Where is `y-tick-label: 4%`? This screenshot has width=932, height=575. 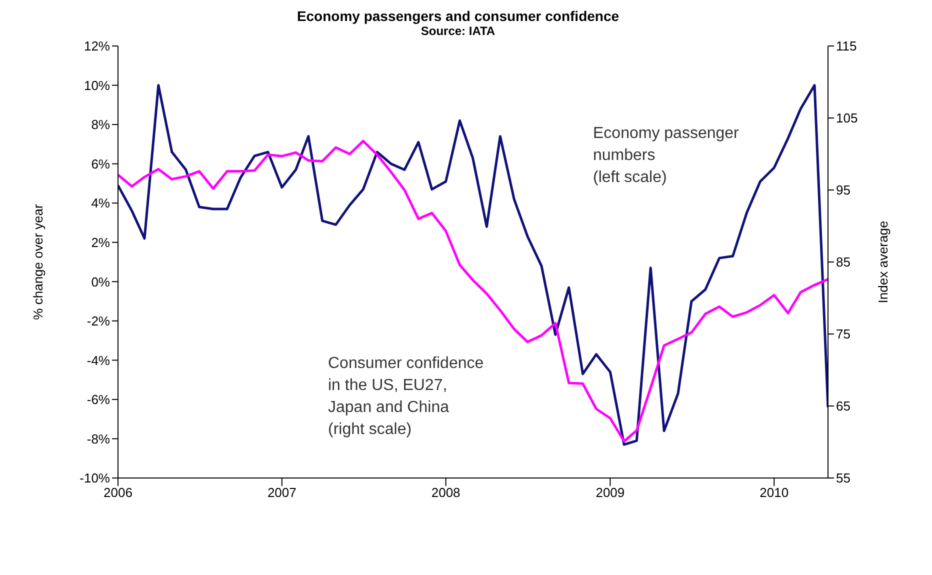 y-tick-label: 4% is located at coordinates (100, 203).